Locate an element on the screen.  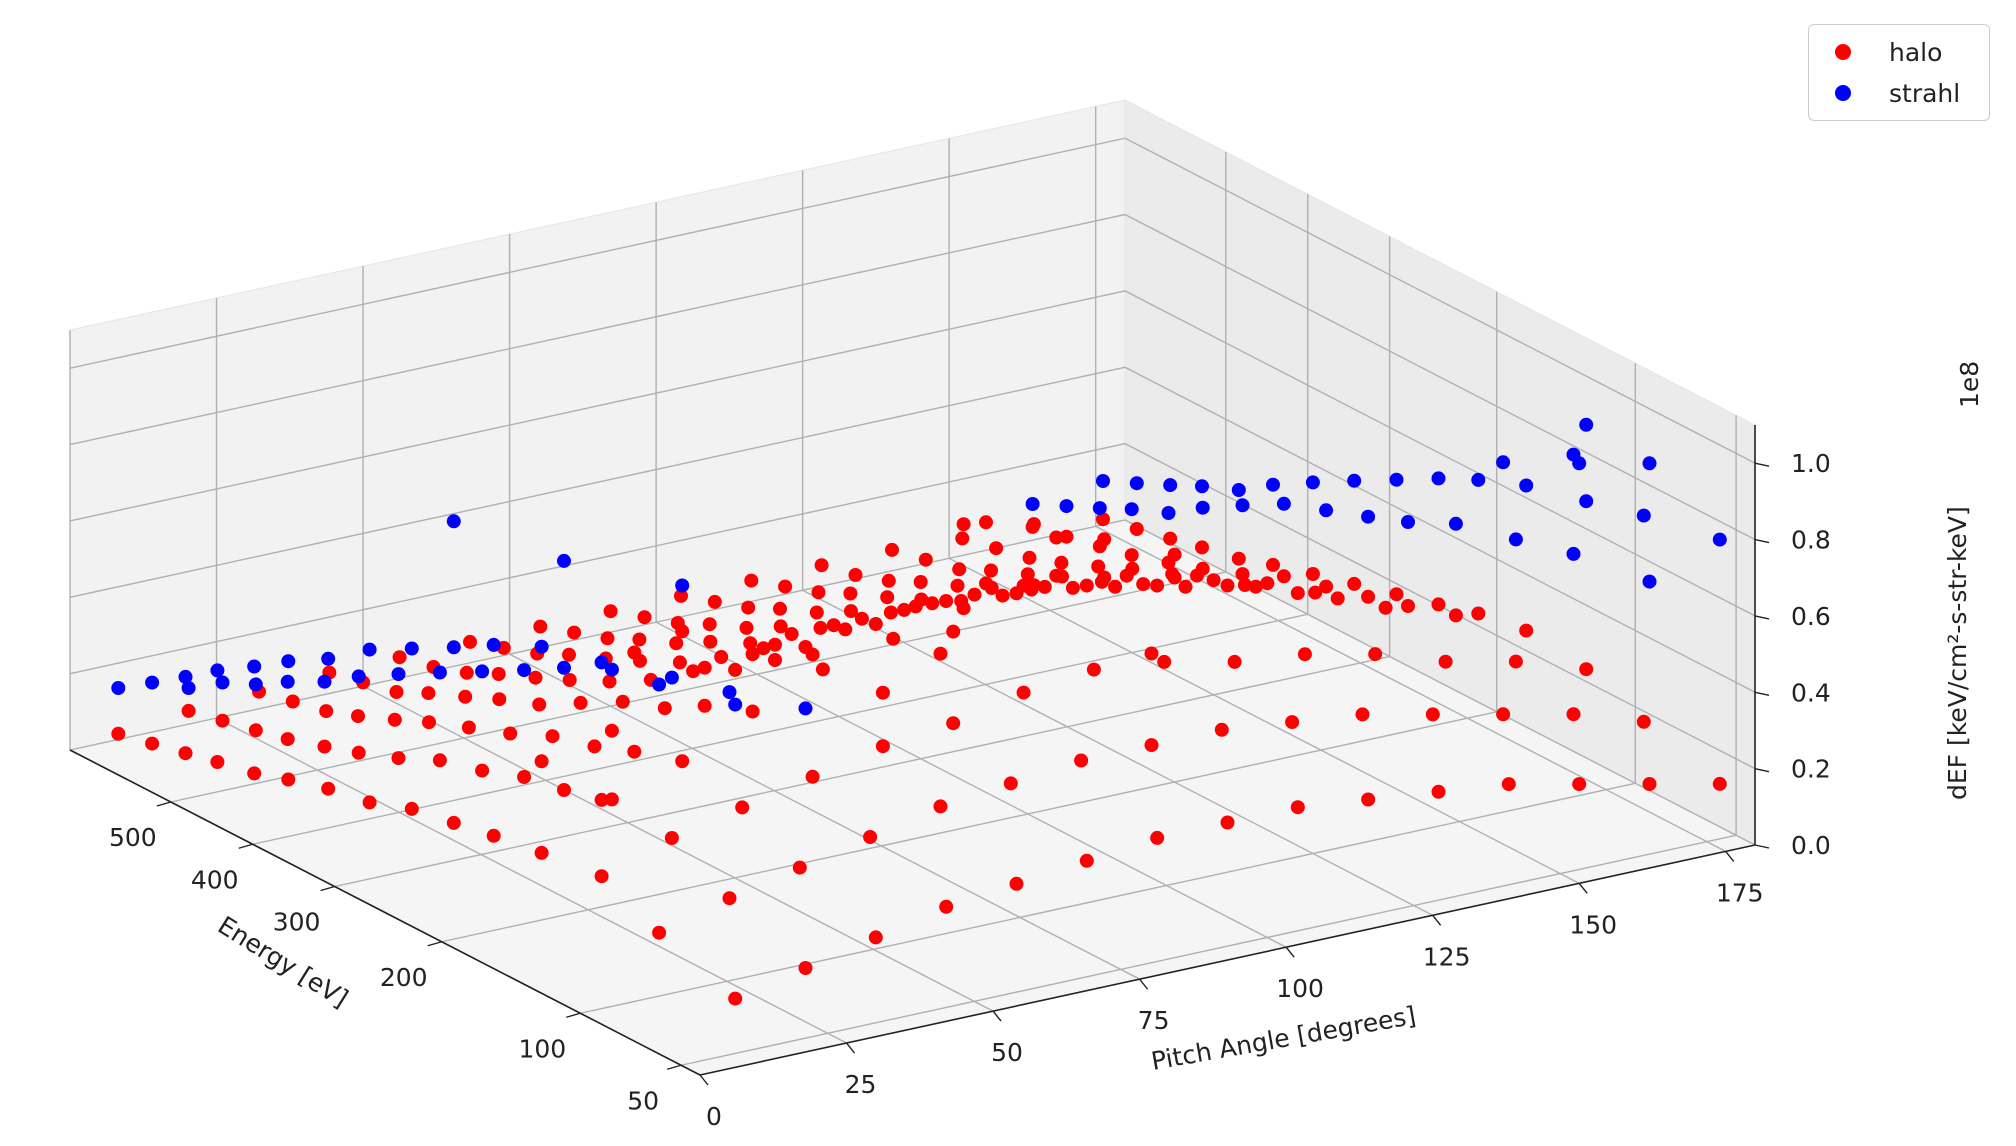
z-tick-label-1: 0.2 is located at coordinates (1811, 769).